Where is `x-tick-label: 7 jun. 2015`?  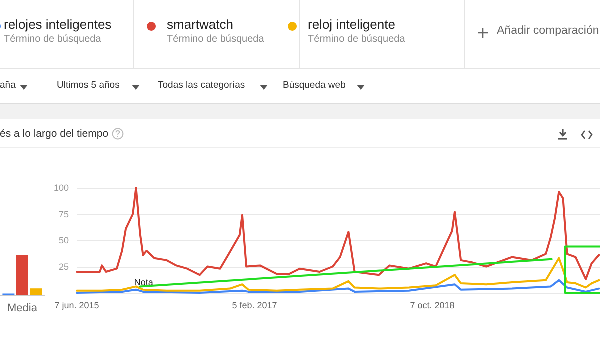
x-tick-label: 7 jun. 2015 is located at coordinates (77, 305).